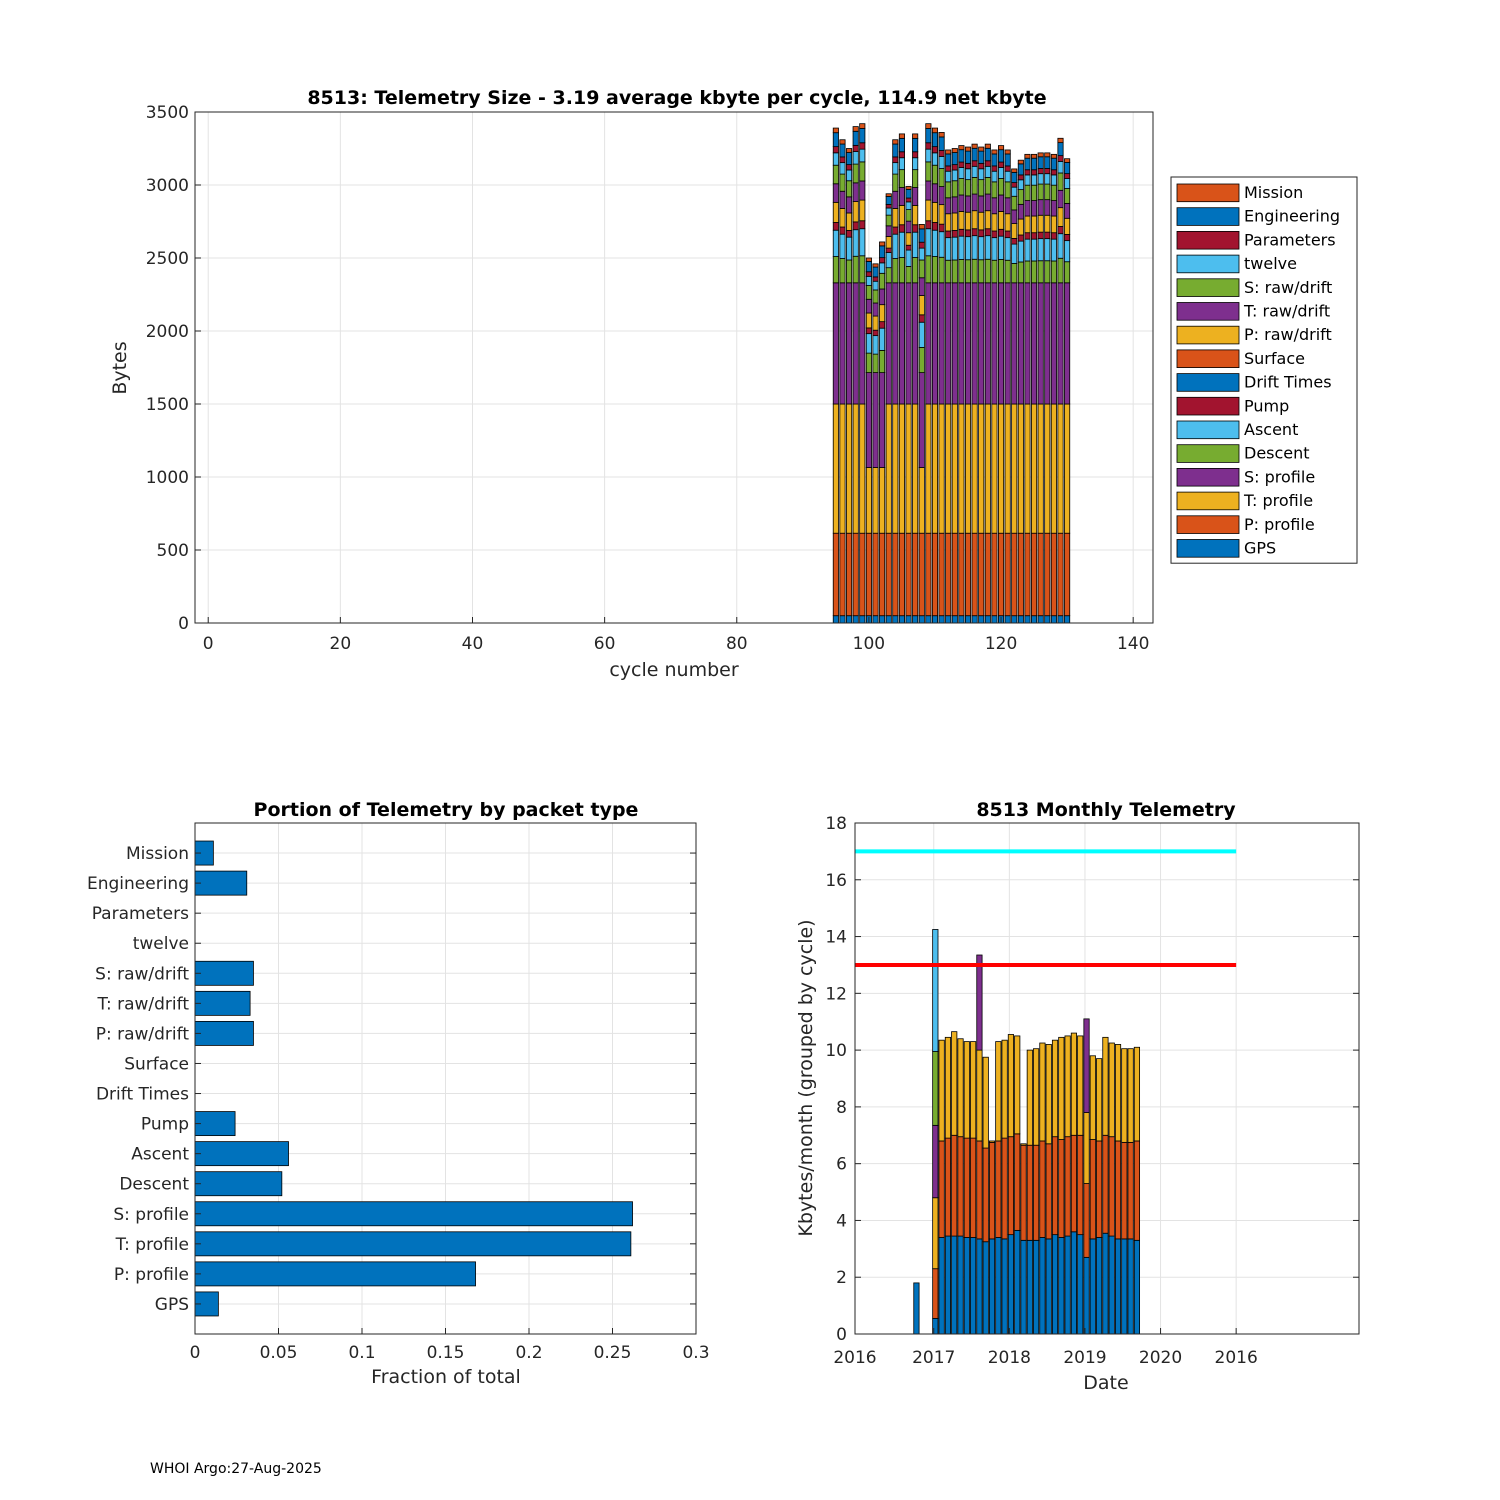  What do you see at coordinates (1040, 343) in the screenshot?
I see `chart1-segment-s-profile` at bounding box center [1040, 343].